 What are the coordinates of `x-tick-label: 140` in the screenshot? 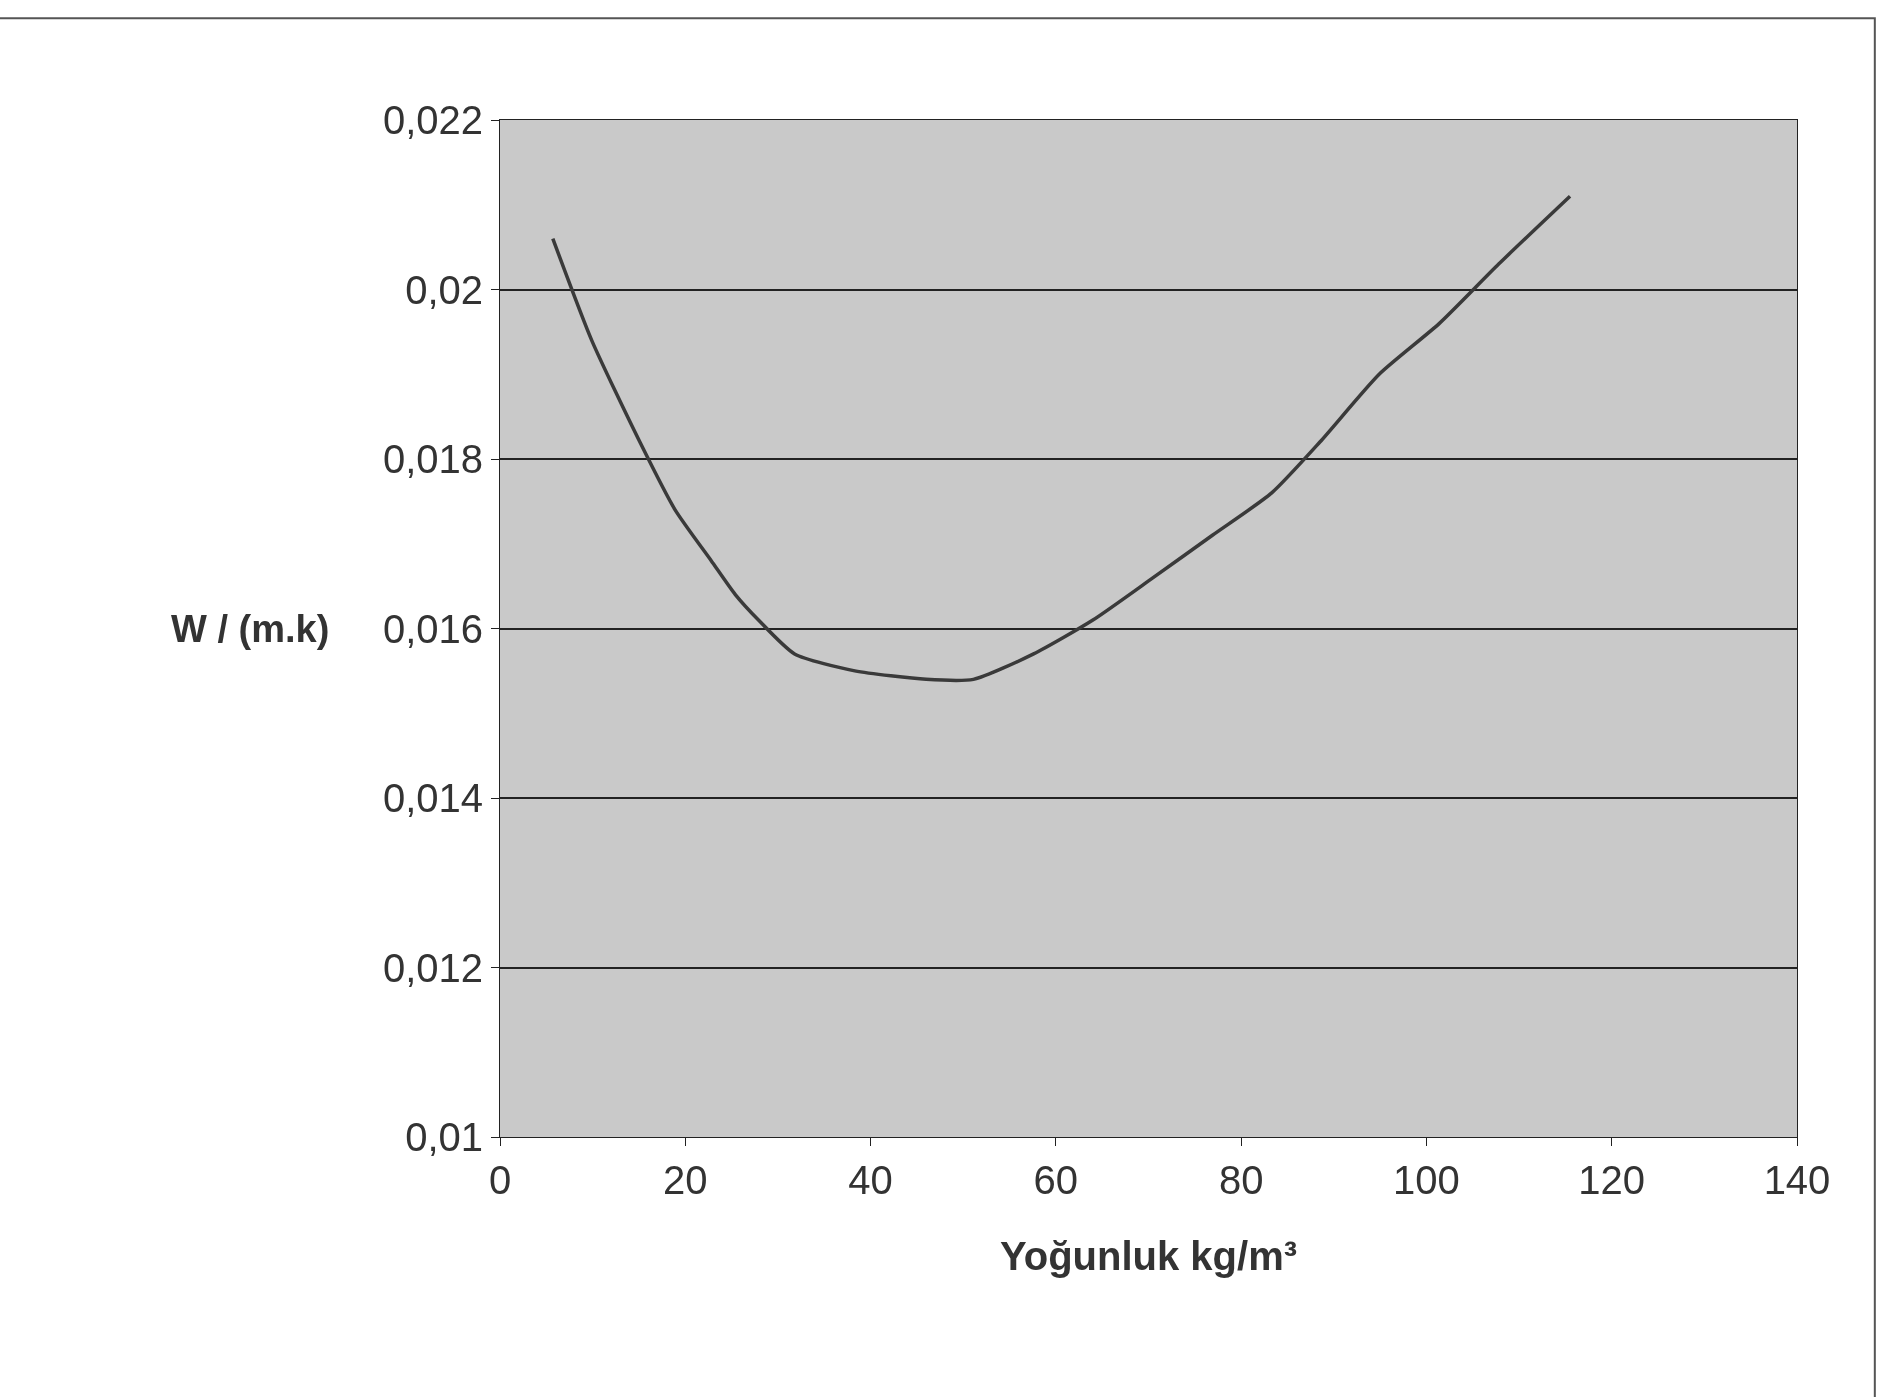 It's located at (1797, 1180).